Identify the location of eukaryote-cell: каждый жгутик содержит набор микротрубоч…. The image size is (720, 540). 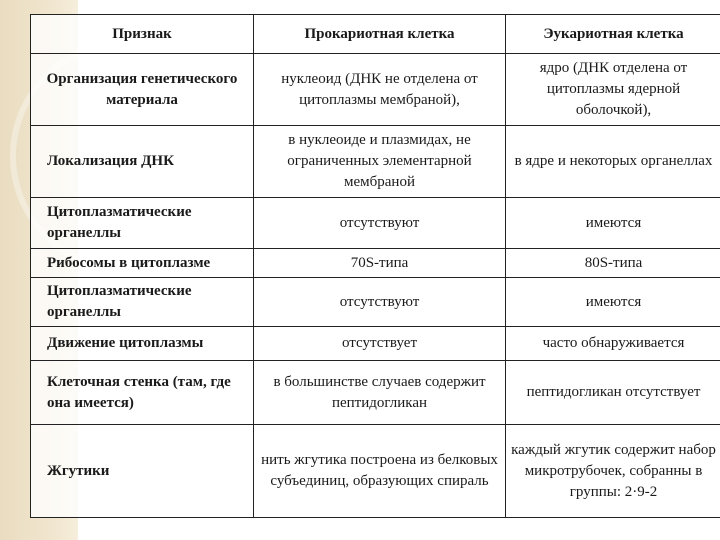
(612, 471).